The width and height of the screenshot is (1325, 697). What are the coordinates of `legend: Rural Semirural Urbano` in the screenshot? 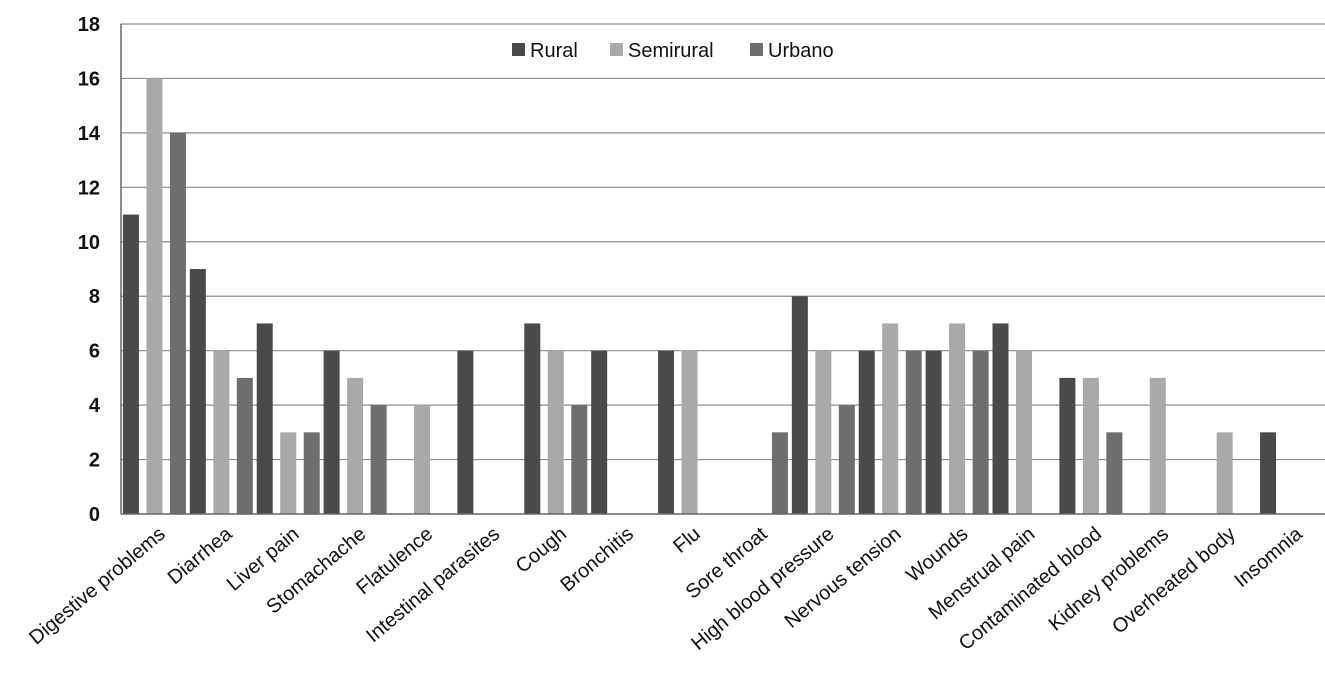 It's located at (673, 51).